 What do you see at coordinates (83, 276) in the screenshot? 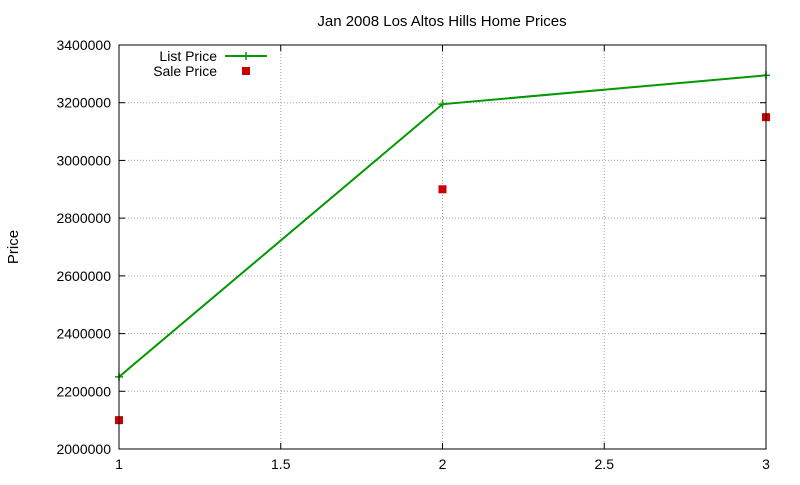
I see `y-tick-label: 2600000` at bounding box center [83, 276].